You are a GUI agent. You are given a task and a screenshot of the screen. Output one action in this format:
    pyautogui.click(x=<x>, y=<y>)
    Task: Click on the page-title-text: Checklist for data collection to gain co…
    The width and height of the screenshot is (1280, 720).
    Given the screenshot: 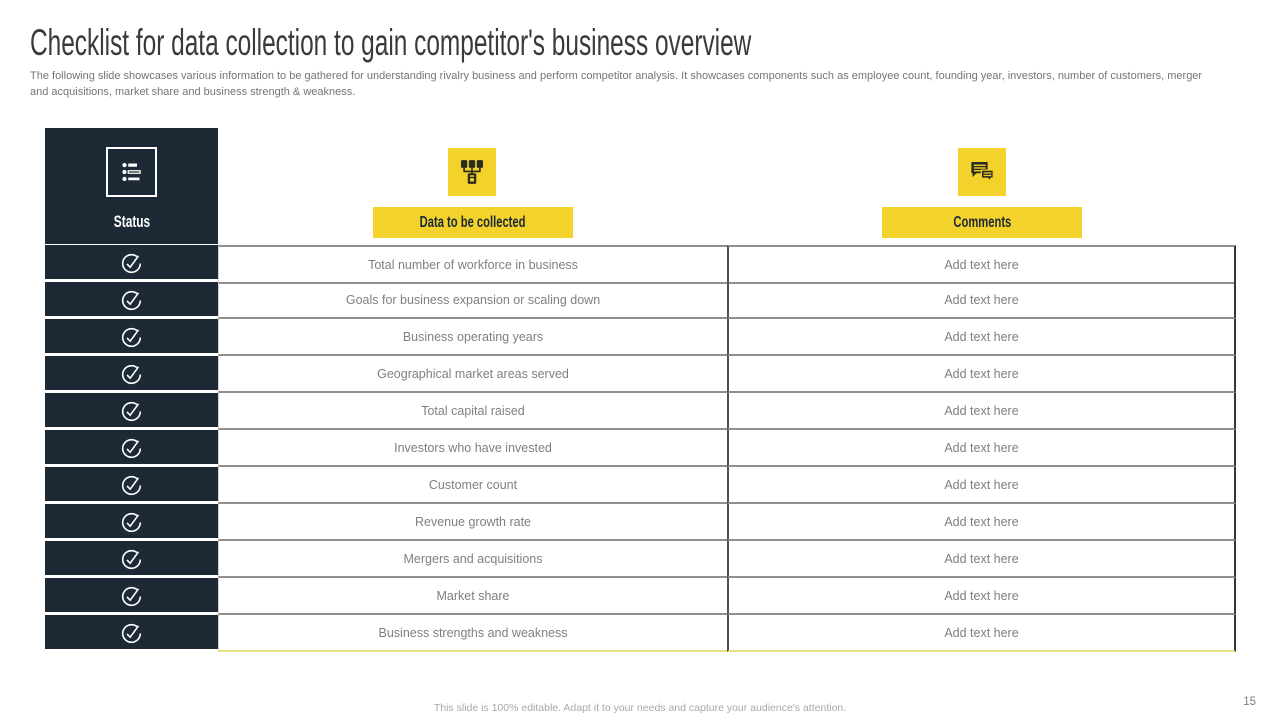 What is the action you would take?
    pyautogui.click(x=391, y=42)
    